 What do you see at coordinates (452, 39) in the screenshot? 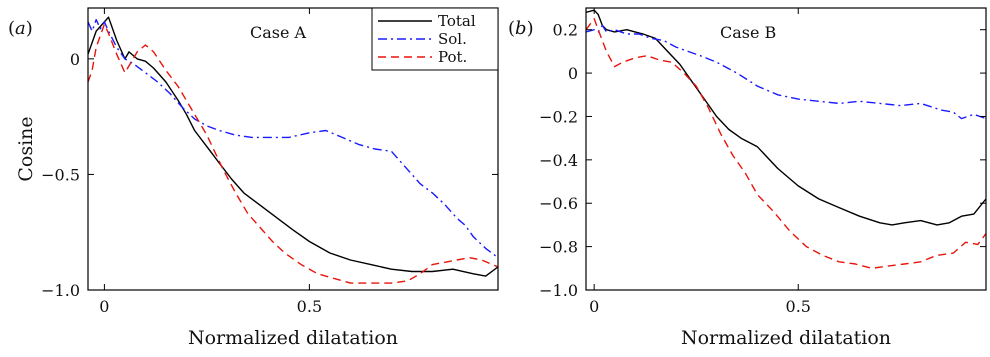
I see `legend-entry: Sol.` at bounding box center [452, 39].